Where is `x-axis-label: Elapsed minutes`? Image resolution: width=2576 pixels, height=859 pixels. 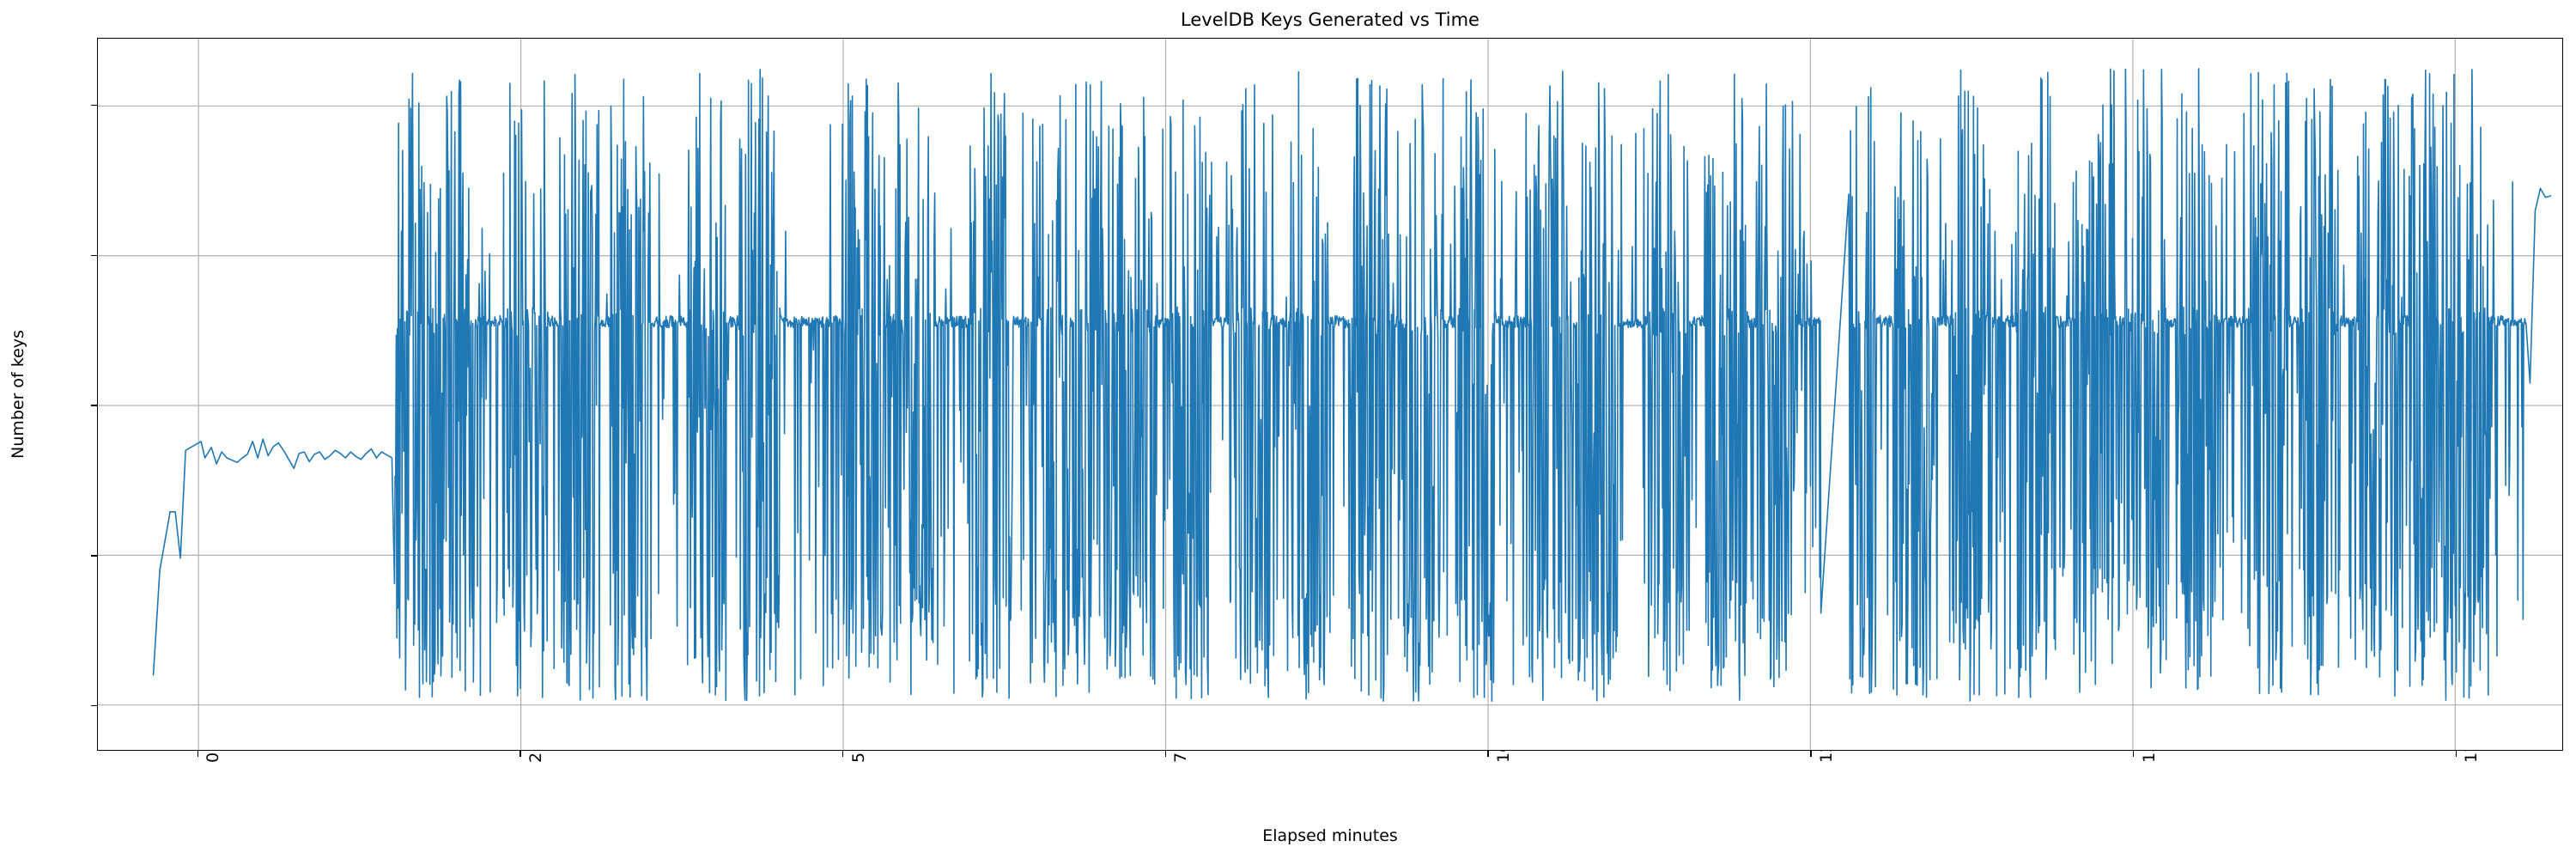 x-axis-label: Elapsed minutes is located at coordinates (1330, 836).